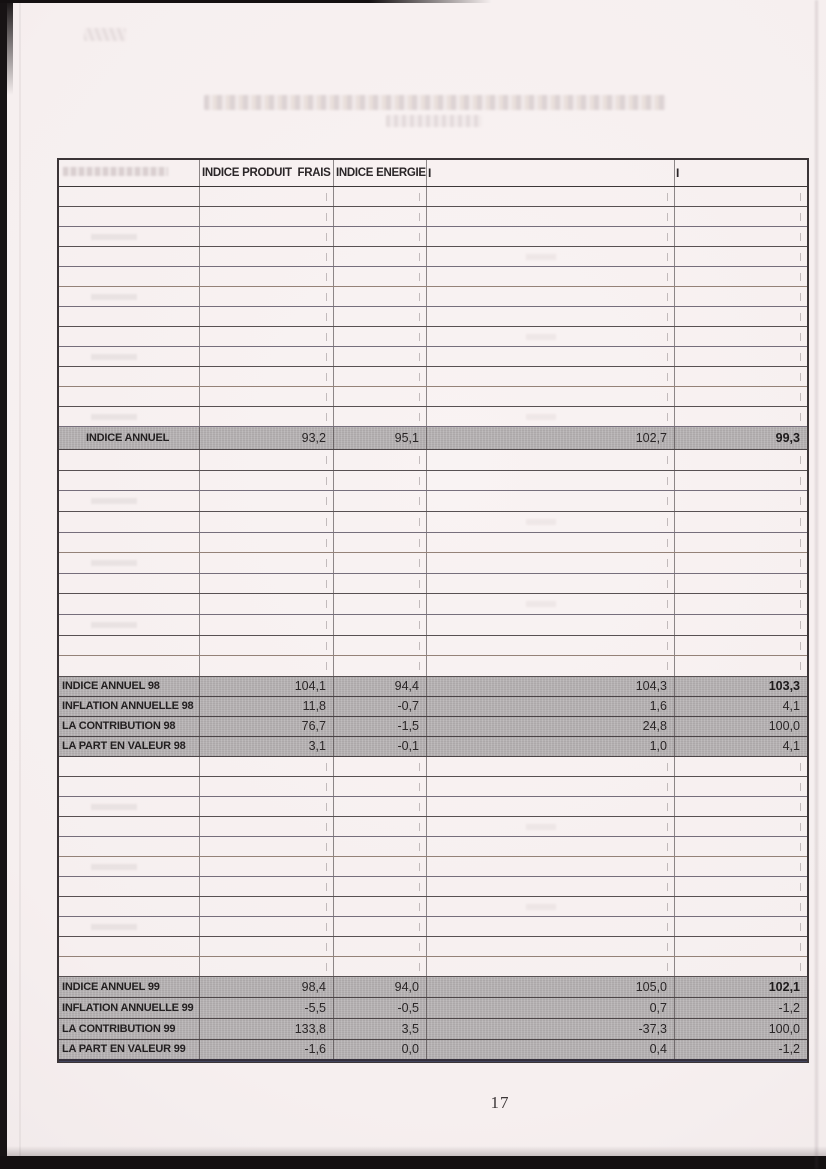 This screenshot has width=826, height=1169. I want to click on value-energie: 94,4, so click(380, 686).